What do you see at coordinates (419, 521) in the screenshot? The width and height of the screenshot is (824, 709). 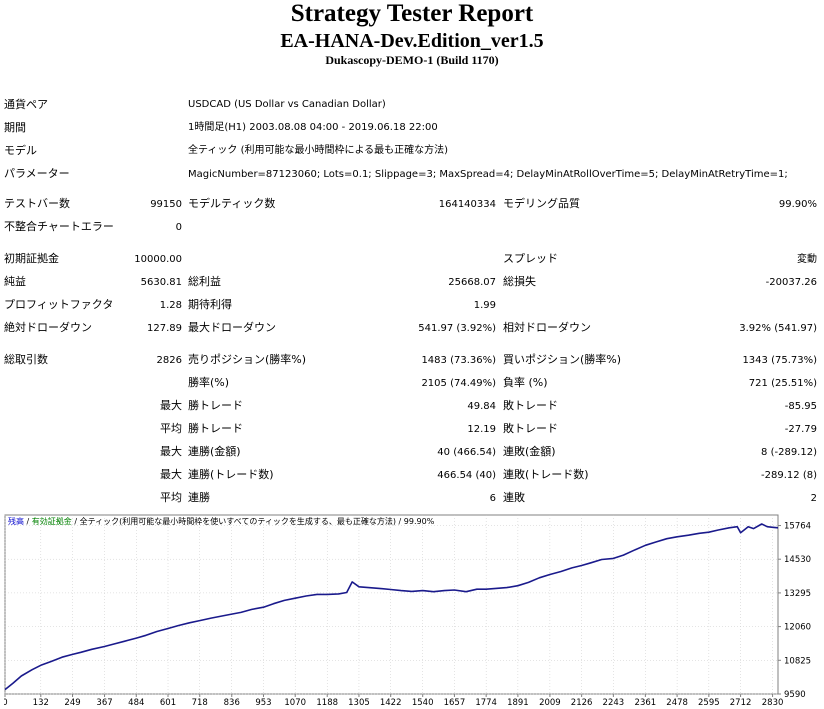 I see `legend-quality: 99.90%` at bounding box center [419, 521].